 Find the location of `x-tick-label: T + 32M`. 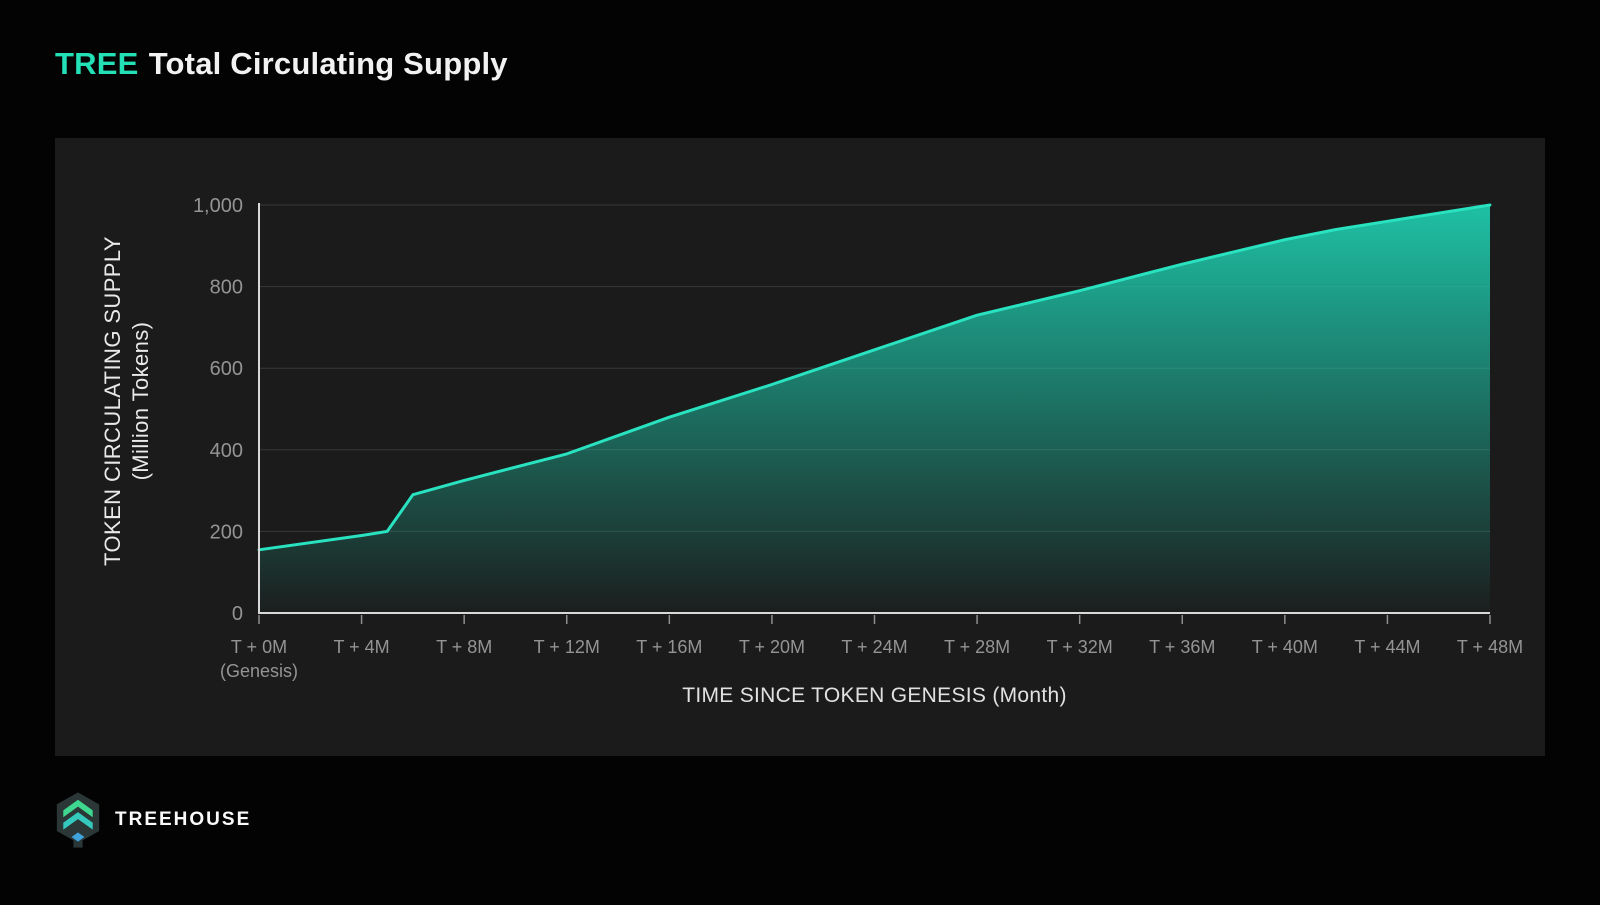

x-tick-label: T + 32M is located at coordinates (1080, 647).